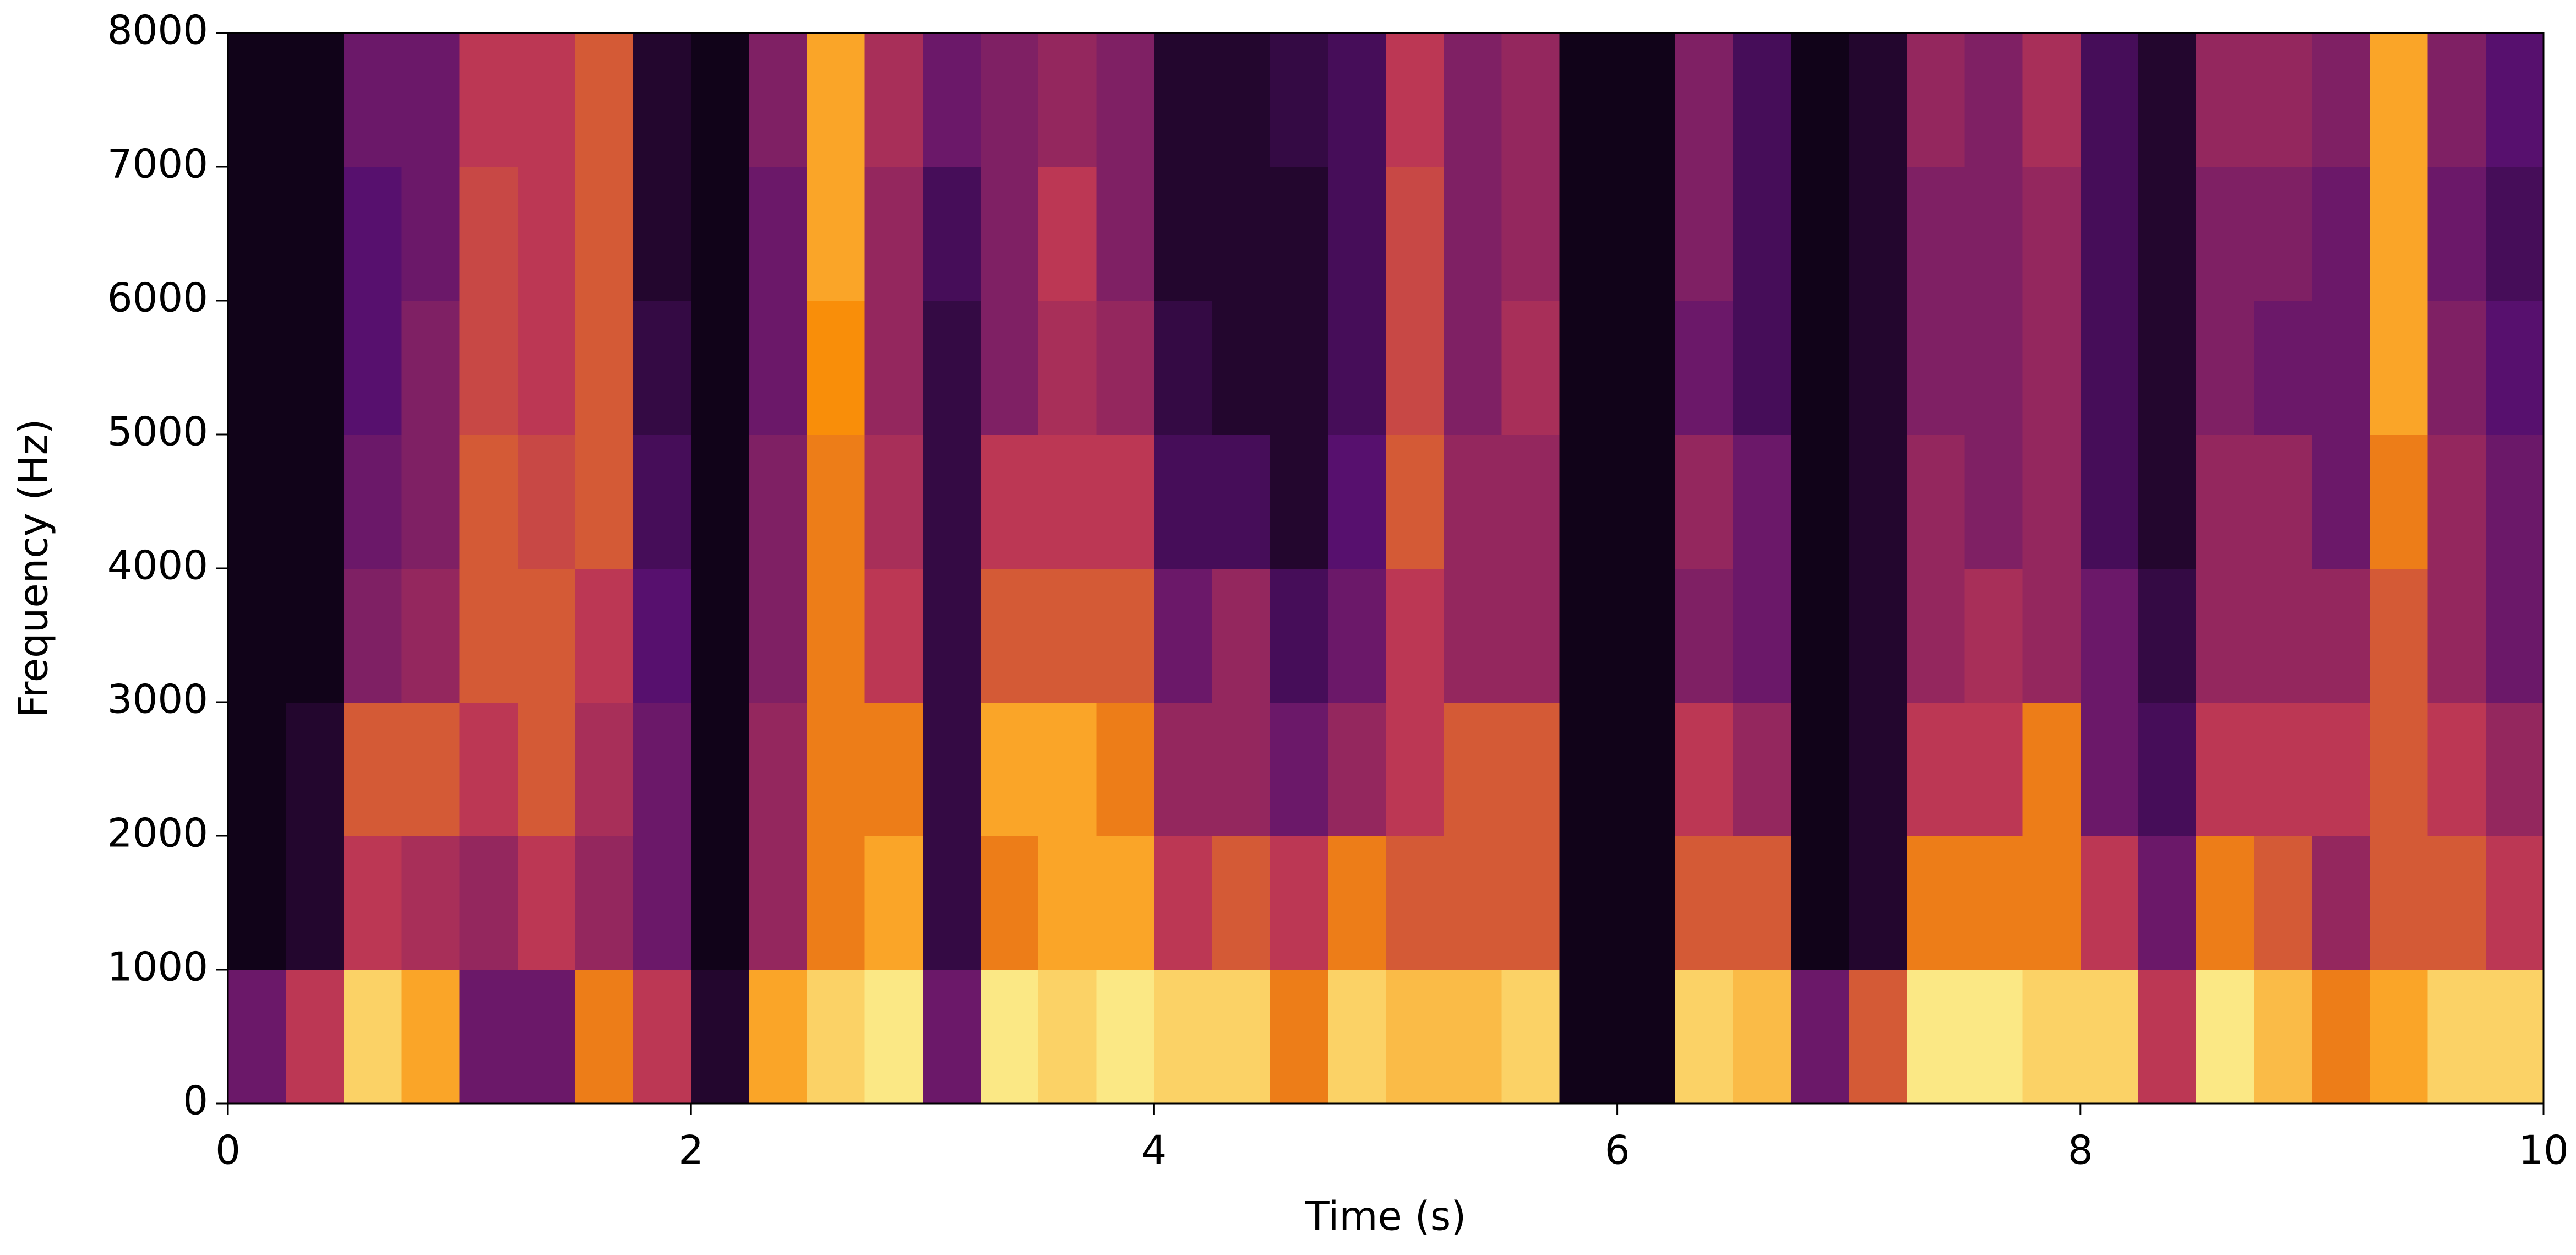 The height and width of the screenshot is (1255, 2576). Describe the element at coordinates (157, 833) in the screenshot. I see `y-tick-label: 2000` at that location.